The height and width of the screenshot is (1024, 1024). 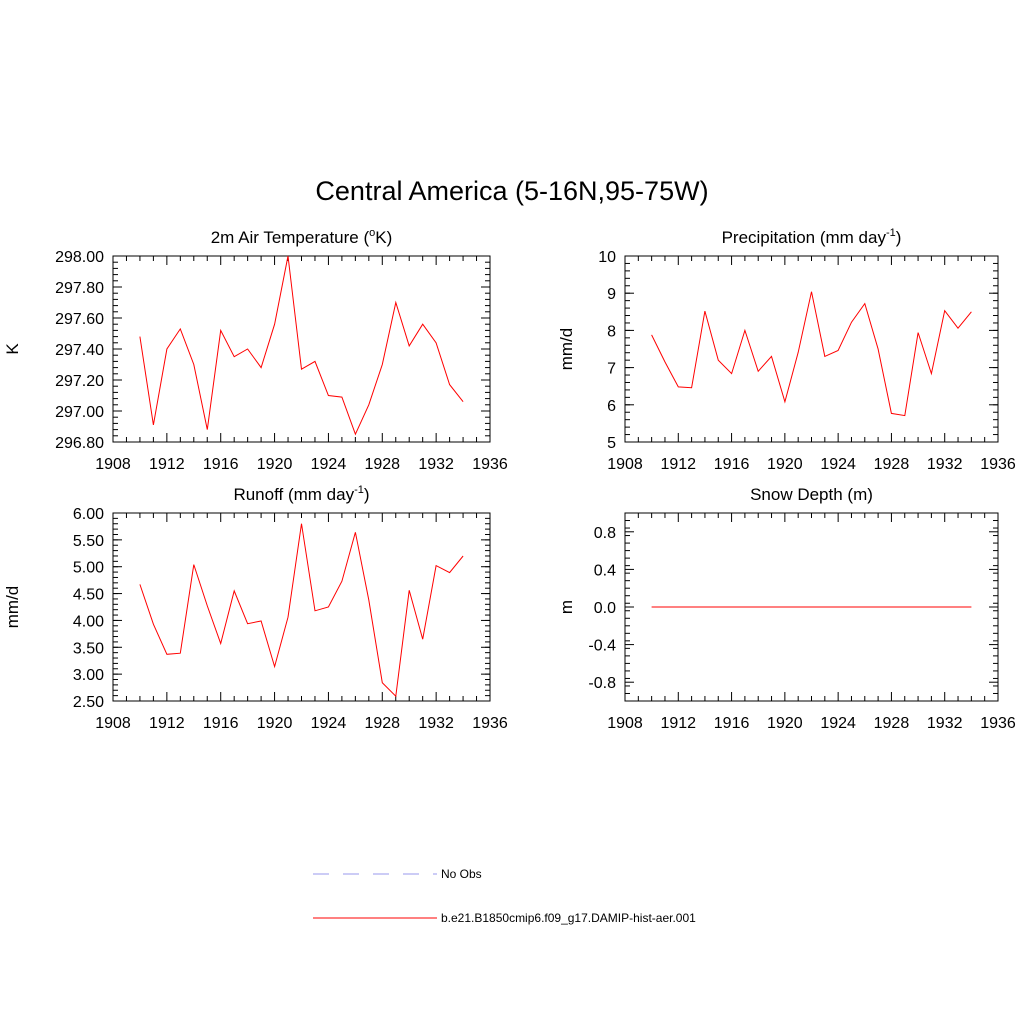 I want to click on y-tick-label: 297.80, so click(x=79, y=288).